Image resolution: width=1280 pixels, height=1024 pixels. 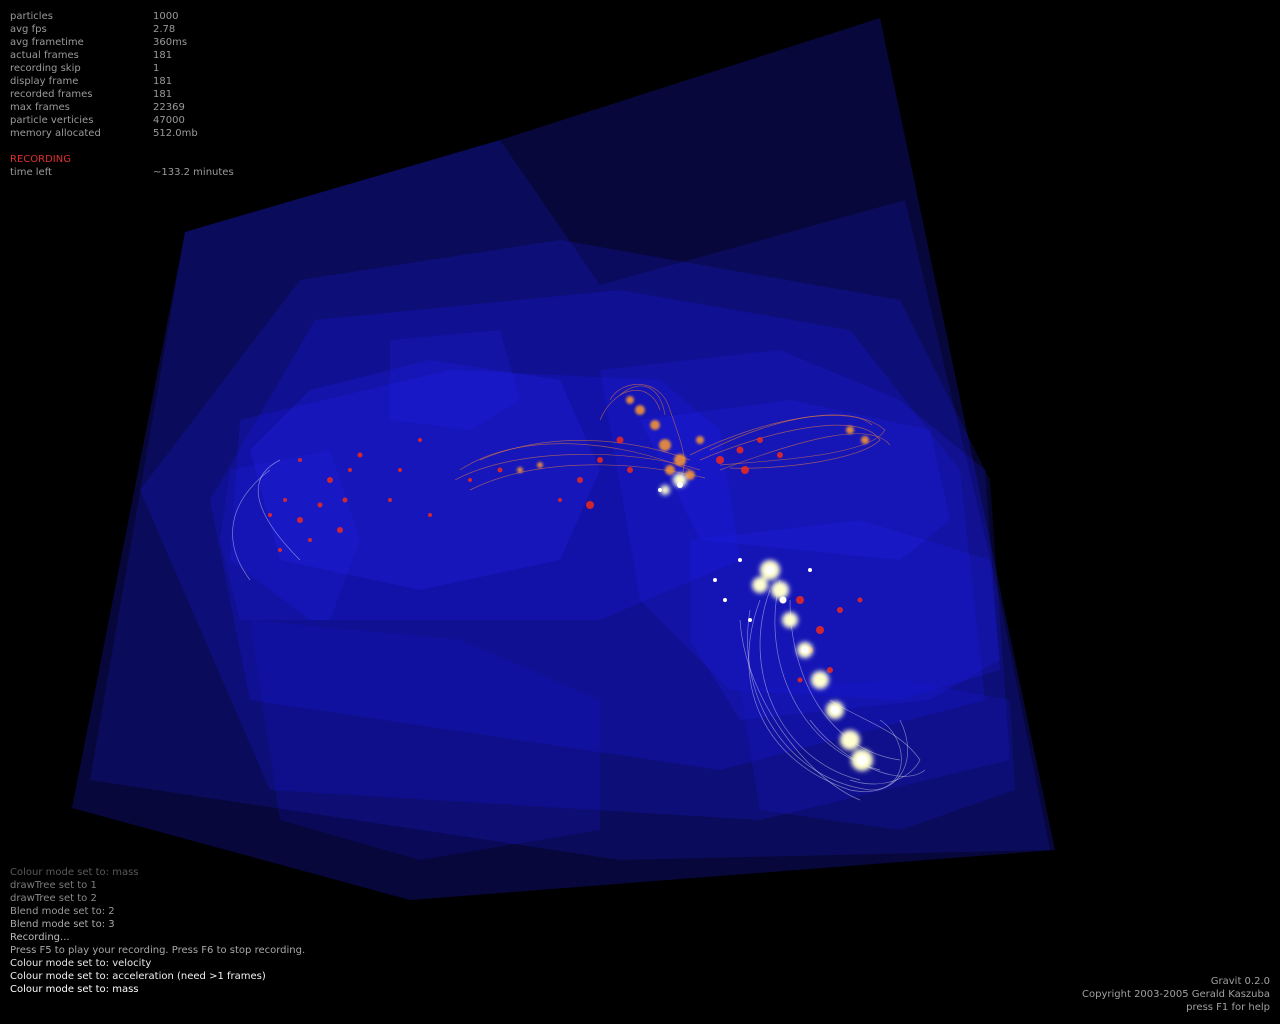 What do you see at coordinates (1228, 1007) in the screenshot?
I see `help-hint: press F1 for help` at bounding box center [1228, 1007].